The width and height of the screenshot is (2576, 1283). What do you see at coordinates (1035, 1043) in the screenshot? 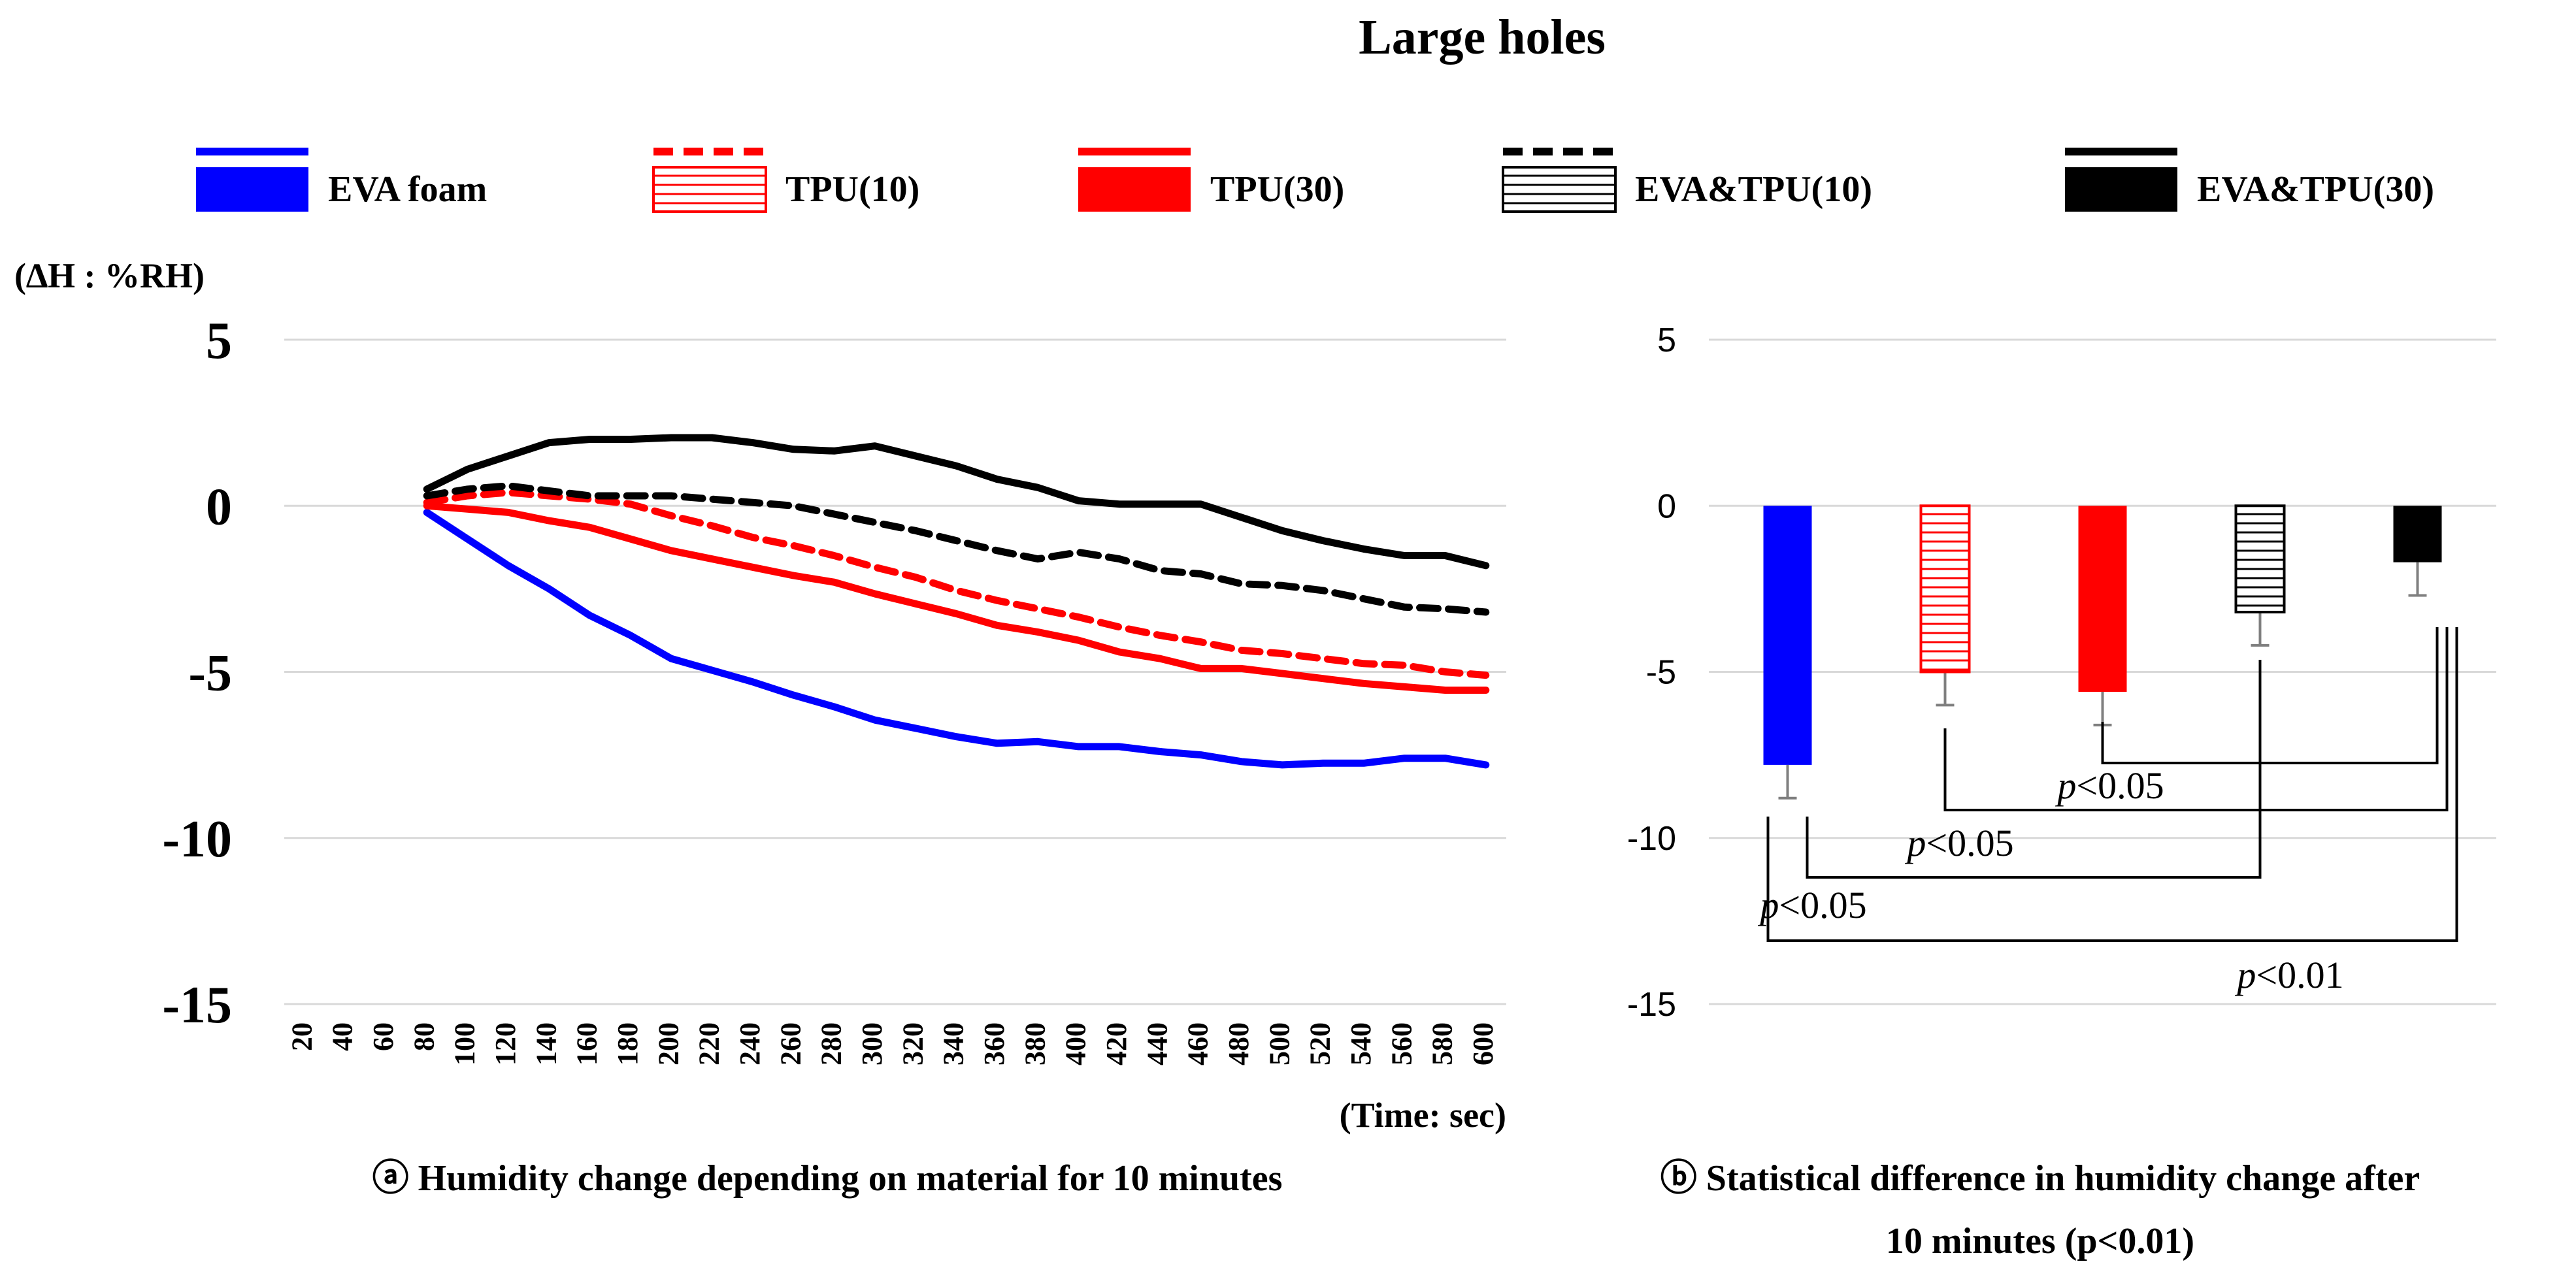
I see `x-tick-label: 380` at bounding box center [1035, 1043].